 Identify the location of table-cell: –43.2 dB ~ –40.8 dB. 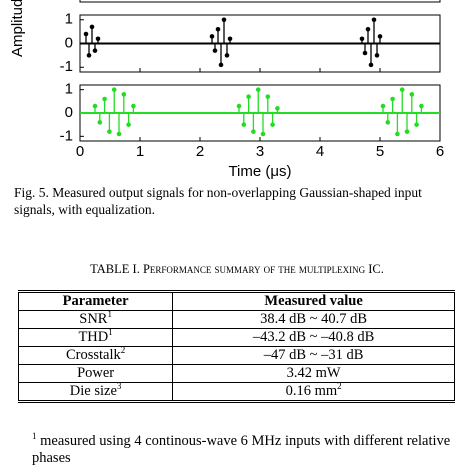
(313, 337).